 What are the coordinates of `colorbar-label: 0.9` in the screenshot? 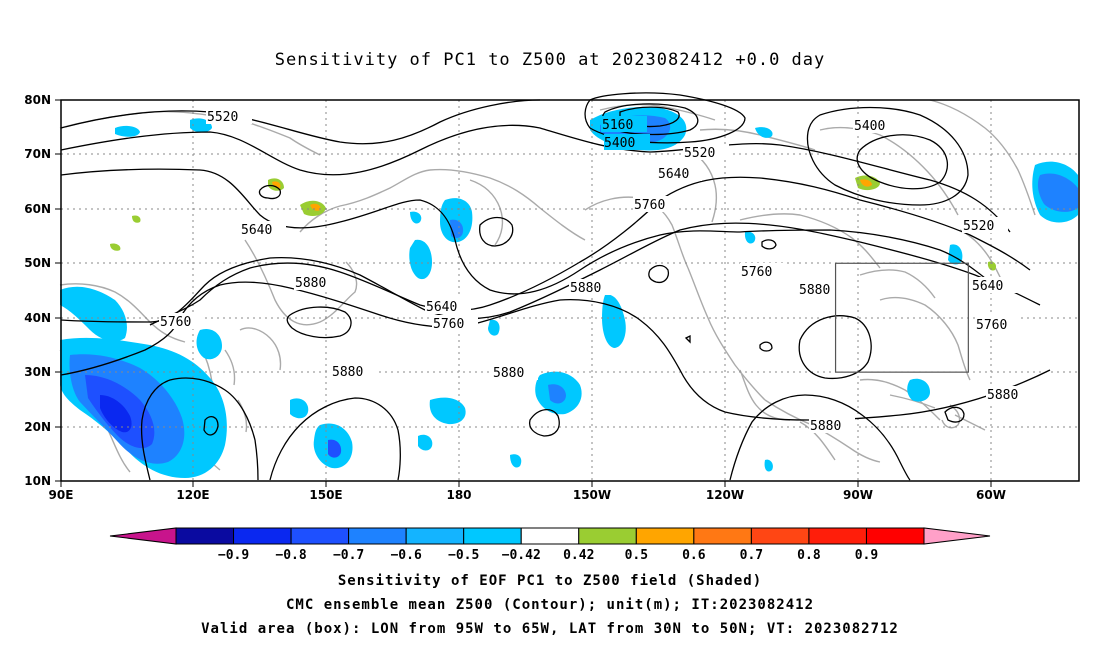 It's located at (866, 555).